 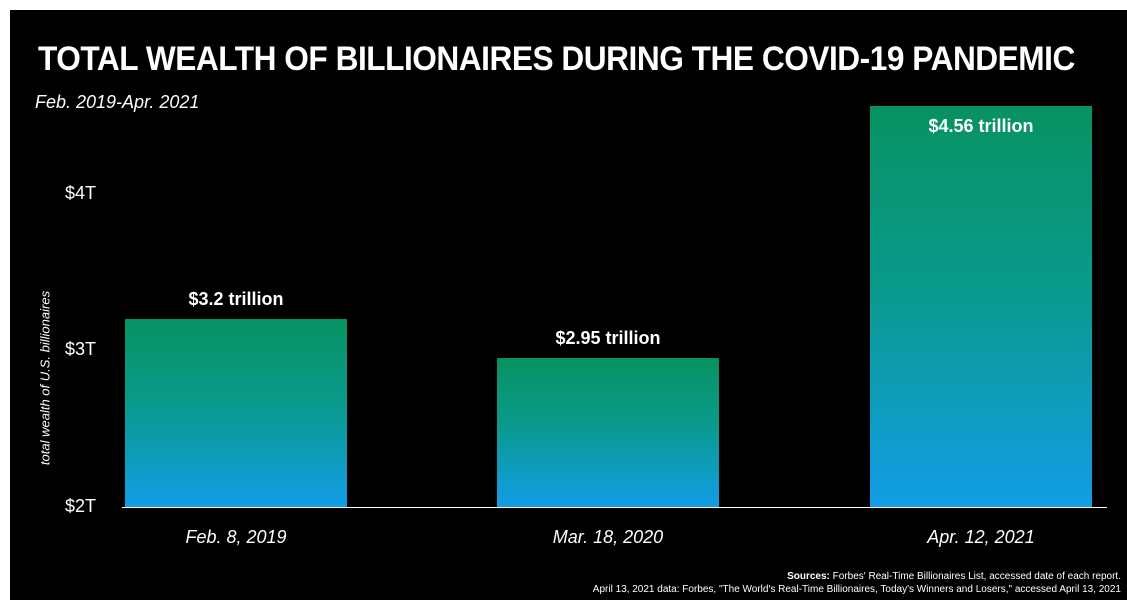 What do you see at coordinates (117, 102) in the screenshot?
I see `chart-subtitle: Feb. 2019-Apr. 2021` at bounding box center [117, 102].